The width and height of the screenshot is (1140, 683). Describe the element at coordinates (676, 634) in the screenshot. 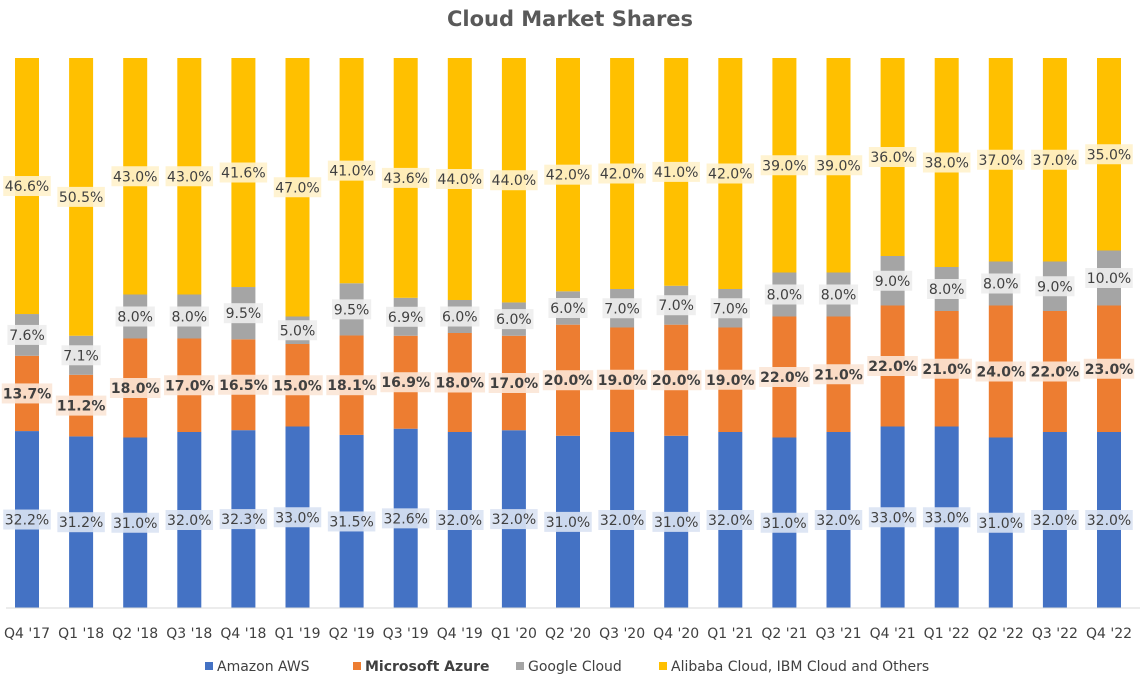

I see `x-tick-label: Q4 '20` at that location.